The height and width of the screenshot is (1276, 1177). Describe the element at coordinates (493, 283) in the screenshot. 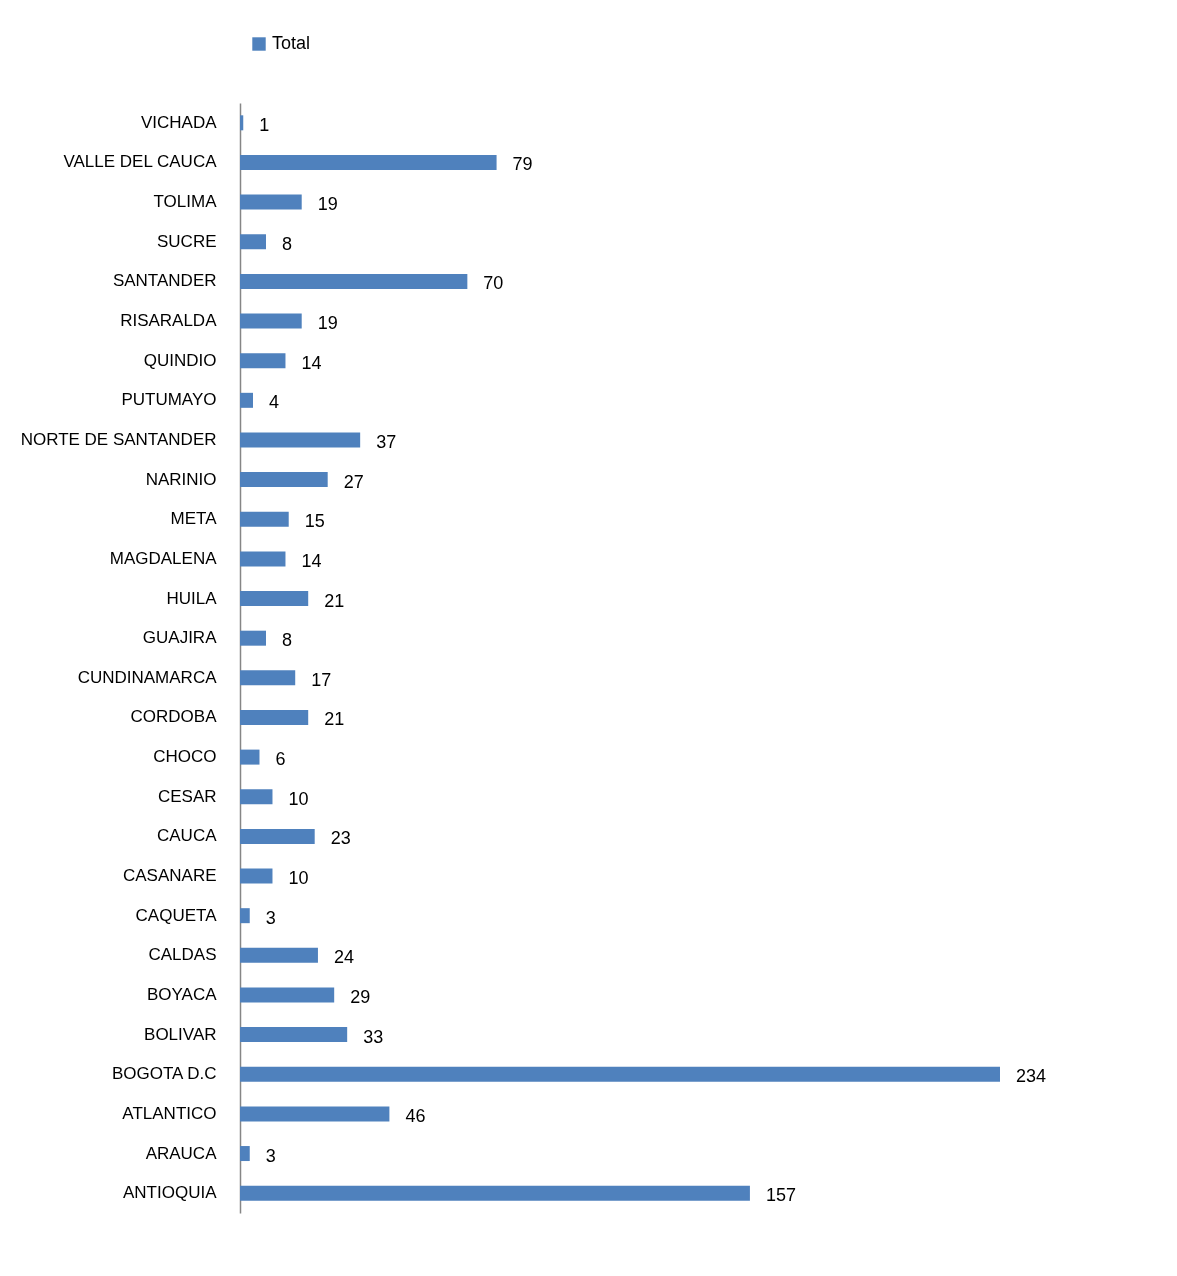

I see `data-label: 70` at that location.